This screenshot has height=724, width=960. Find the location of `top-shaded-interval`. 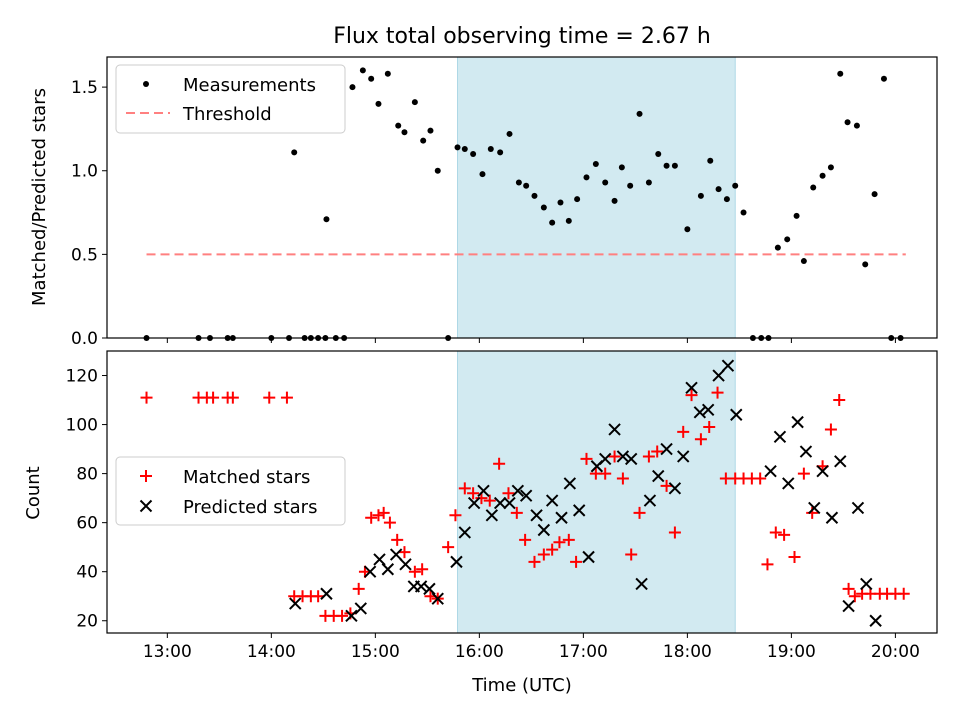

top-shaded-interval is located at coordinates (596, 197).